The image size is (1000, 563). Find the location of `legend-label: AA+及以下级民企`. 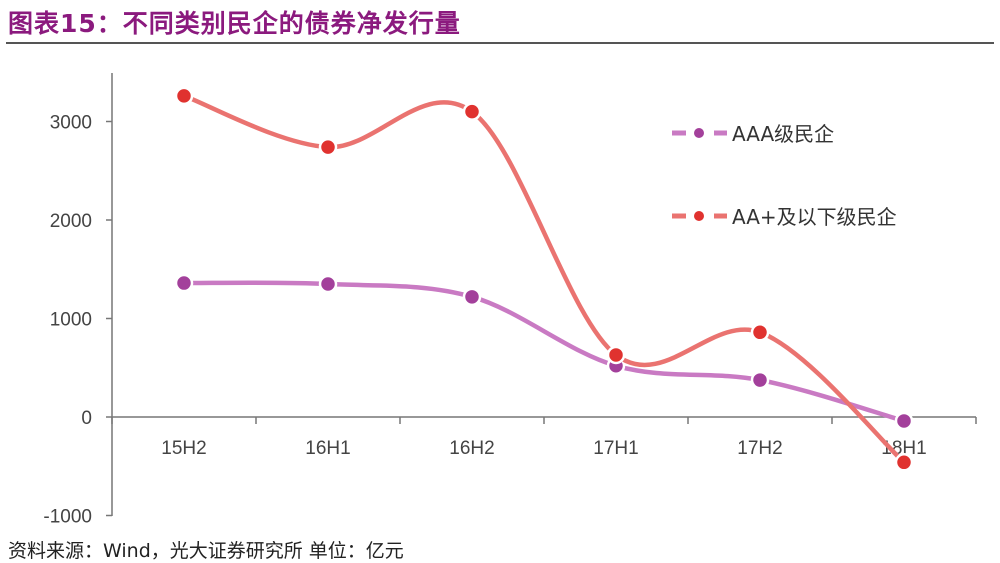

legend-label: AA+及以下级民企 is located at coordinates (814, 217).